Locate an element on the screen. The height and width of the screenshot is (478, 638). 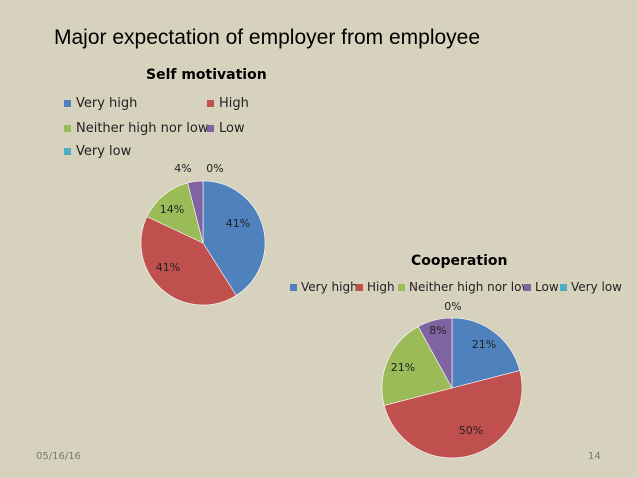
data-label: 8% is located at coordinates (437, 330).